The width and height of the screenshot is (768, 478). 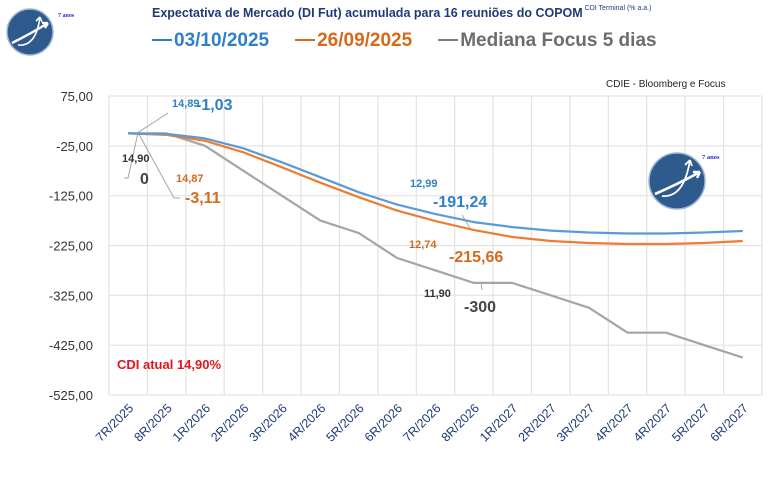 I want to click on legend-label-orange: 26/09/2025, so click(x=365, y=40).